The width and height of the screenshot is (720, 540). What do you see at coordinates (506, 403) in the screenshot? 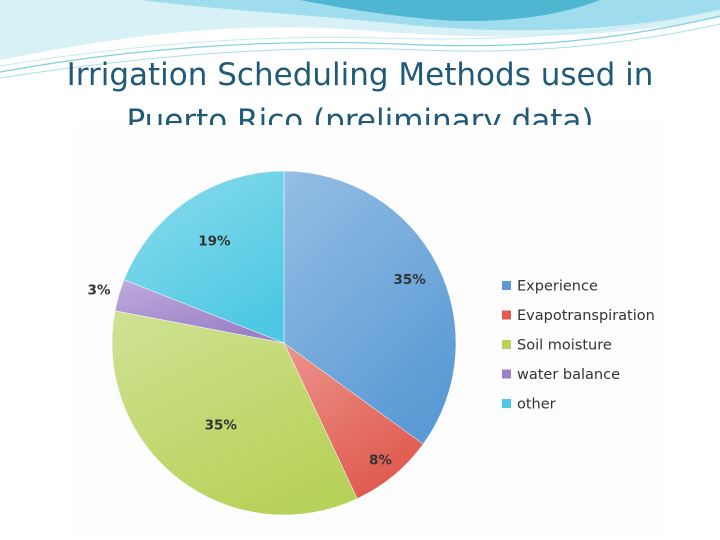
I see `legend-swatch-other` at bounding box center [506, 403].